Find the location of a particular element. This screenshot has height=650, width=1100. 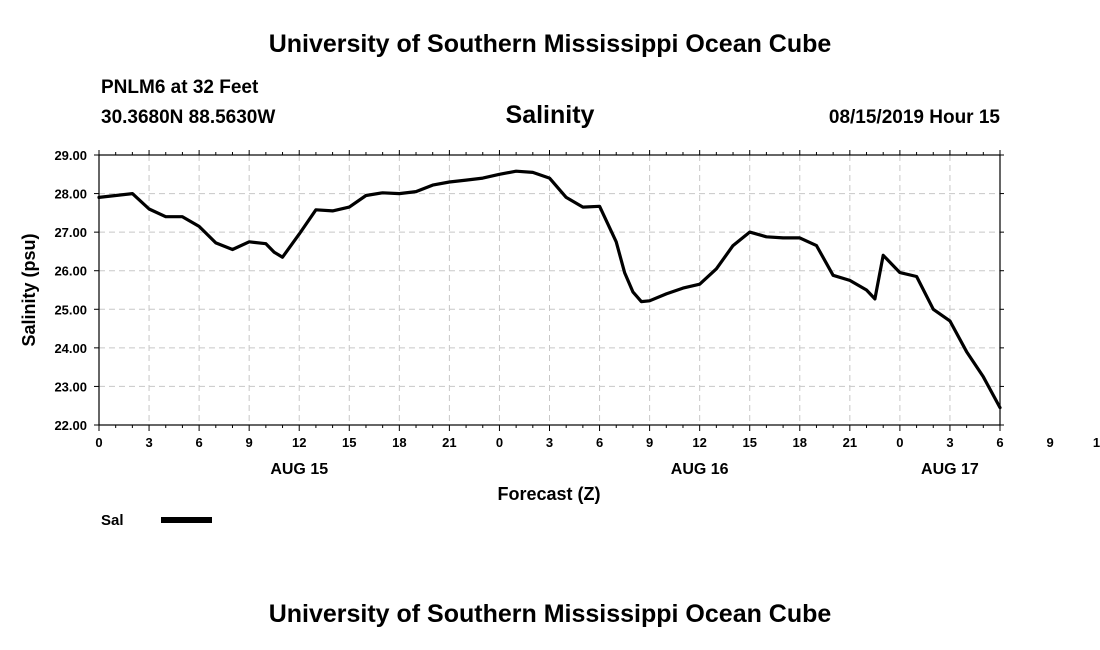

x-axis-label: Forecast (Z) is located at coordinates (548, 494).